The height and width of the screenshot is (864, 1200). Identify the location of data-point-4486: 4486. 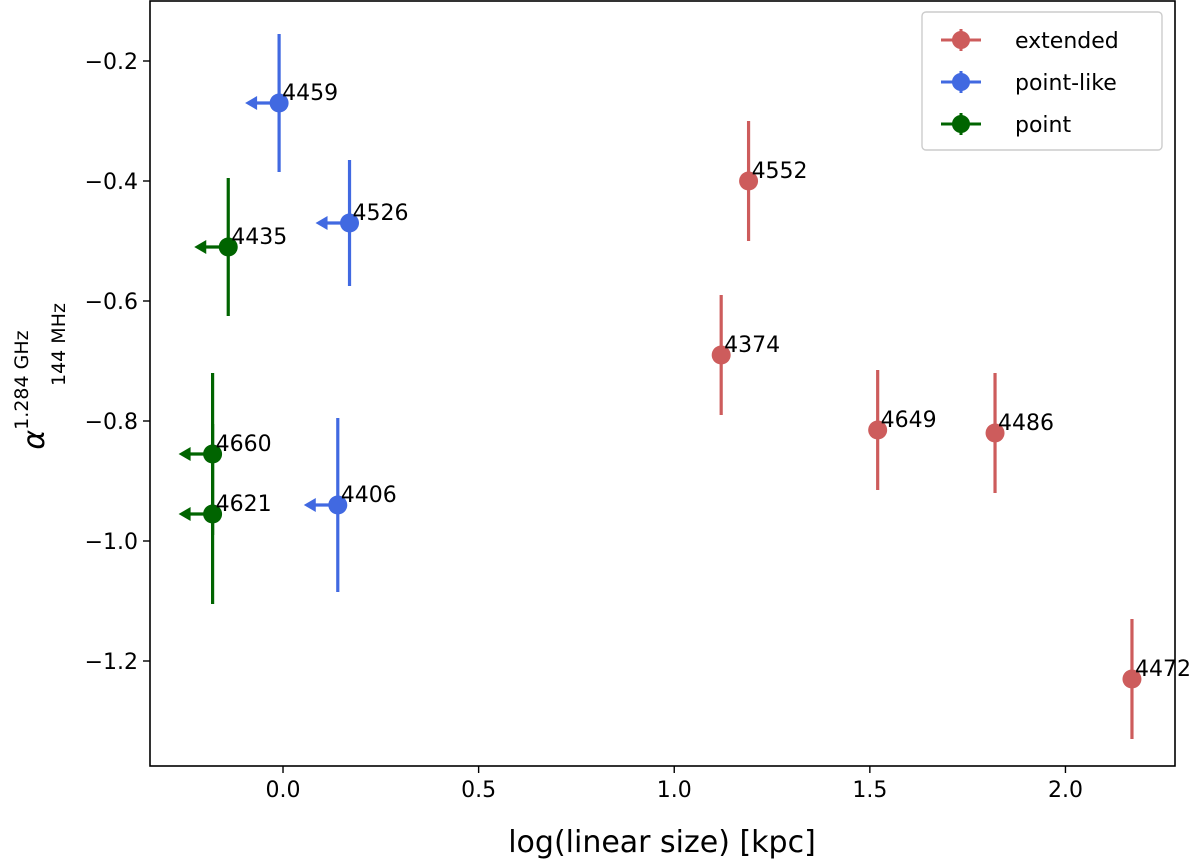
(1019, 433).